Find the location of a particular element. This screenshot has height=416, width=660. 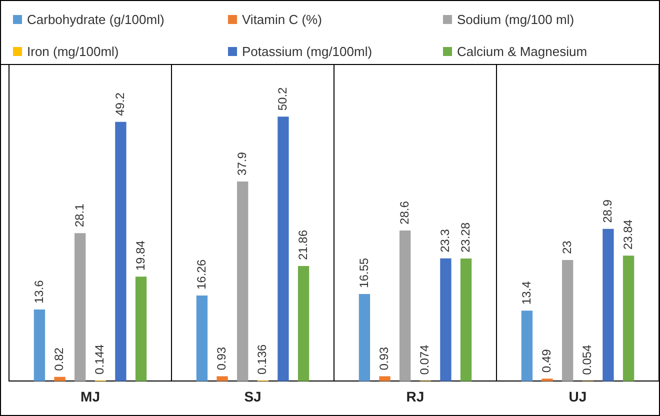

data-label: 0.144 is located at coordinates (99, 359).